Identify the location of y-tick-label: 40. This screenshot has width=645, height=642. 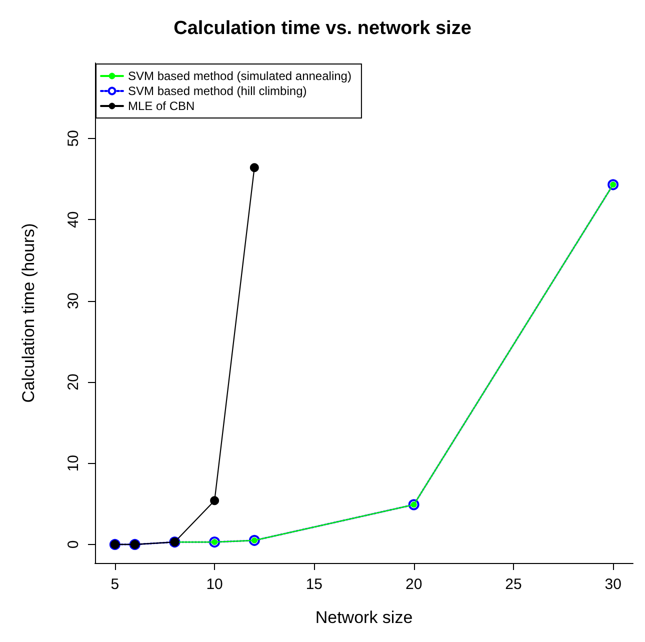
(73, 219).